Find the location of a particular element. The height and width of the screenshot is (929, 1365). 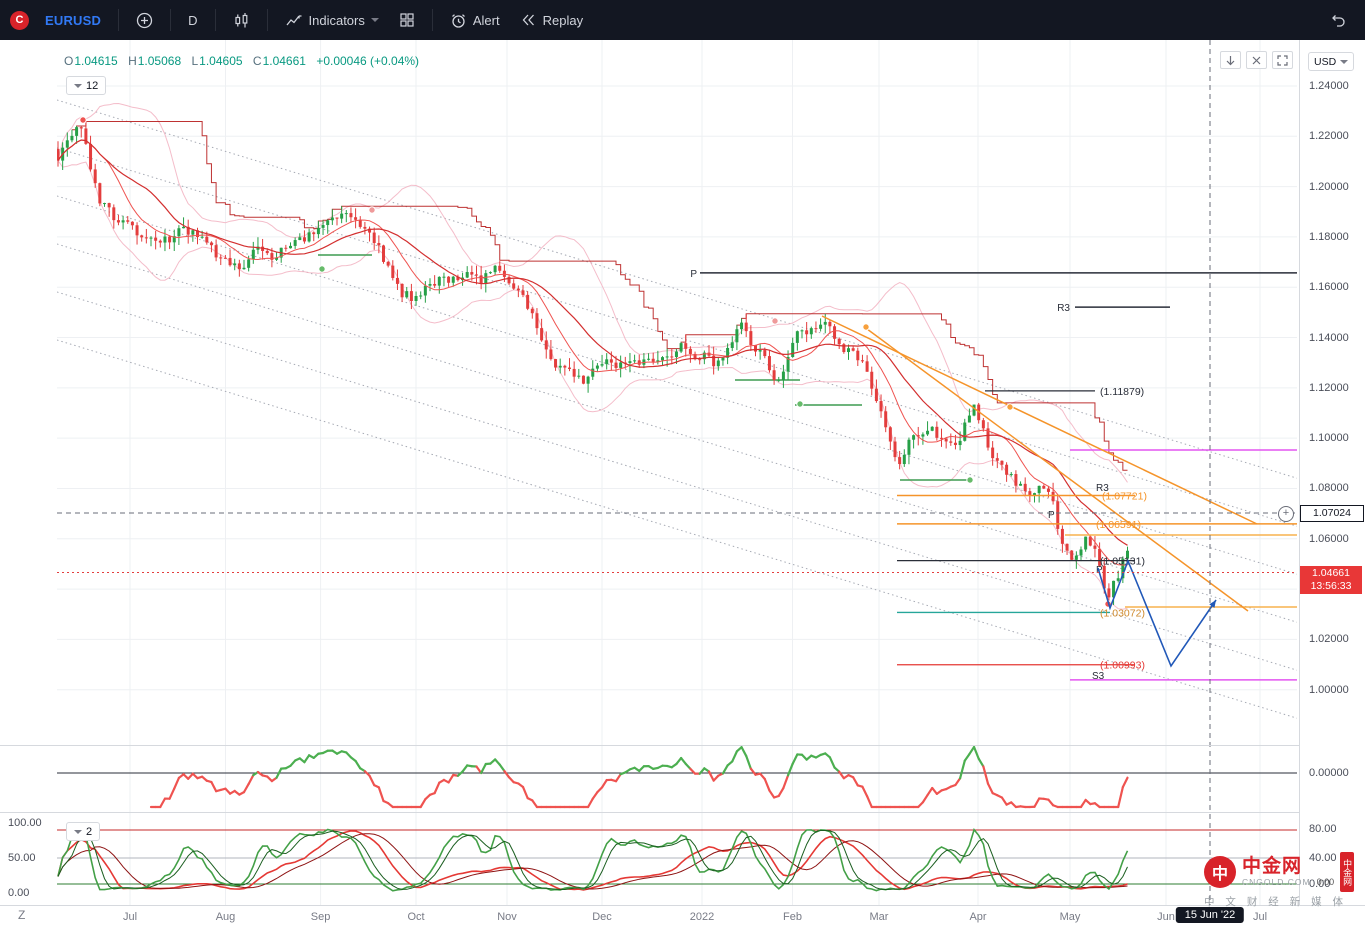

time-tick: Sep is located at coordinates (320, 917).